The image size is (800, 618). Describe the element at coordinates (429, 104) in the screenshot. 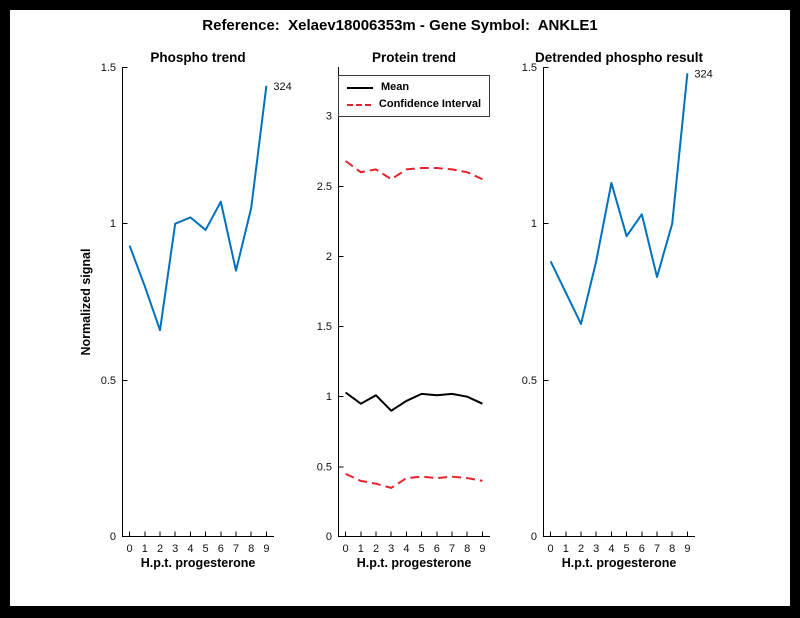

I see `legend-label: Confidence Interval` at that location.